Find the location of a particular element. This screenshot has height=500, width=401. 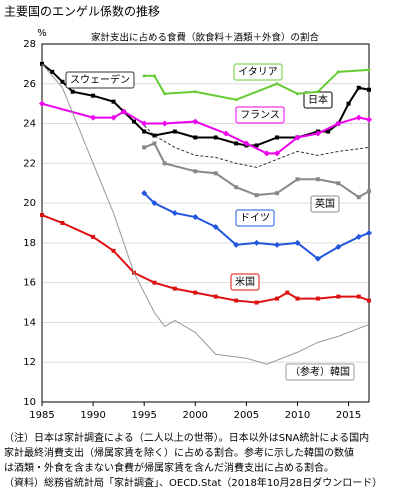

series-label: スウェーデン is located at coordinates (100, 79).